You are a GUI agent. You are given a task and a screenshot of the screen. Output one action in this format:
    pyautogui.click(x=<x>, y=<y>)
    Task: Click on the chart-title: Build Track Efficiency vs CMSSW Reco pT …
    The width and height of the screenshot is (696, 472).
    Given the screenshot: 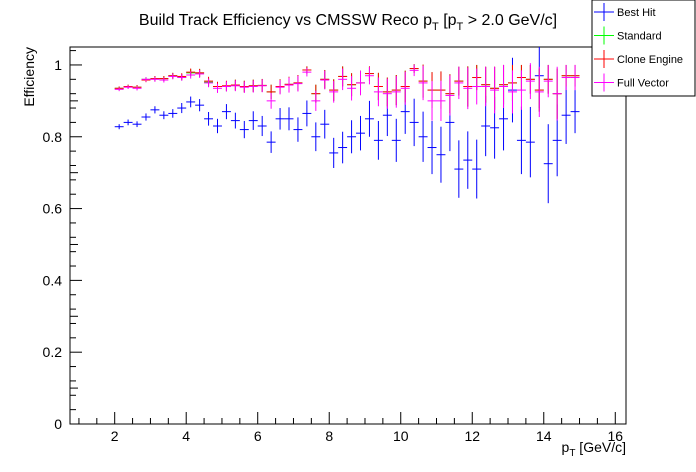 What is the action you would take?
    pyautogui.click(x=348, y=22)
    